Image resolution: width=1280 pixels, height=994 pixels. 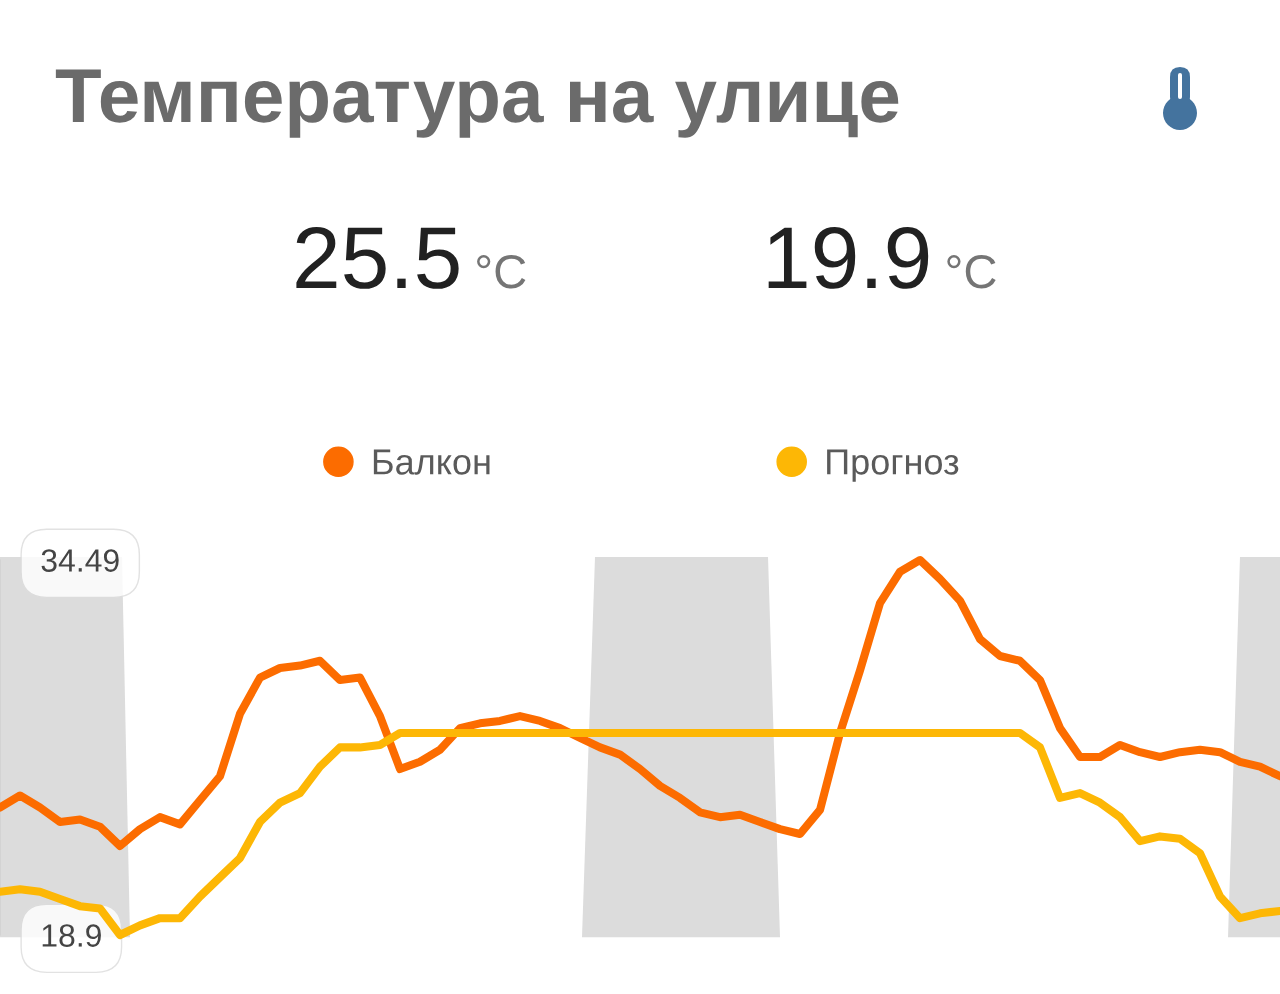 I want to click on y-tick-label: 34.49, so click(x=80, y=560).